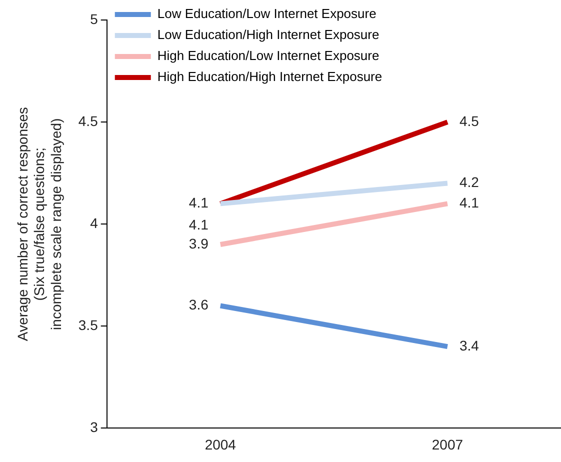  What do you see at coordinates (268, 34) in the screenshot?
I see `legend-label: Low Education/High Internet Exposure` at bounding box center [268, 34].